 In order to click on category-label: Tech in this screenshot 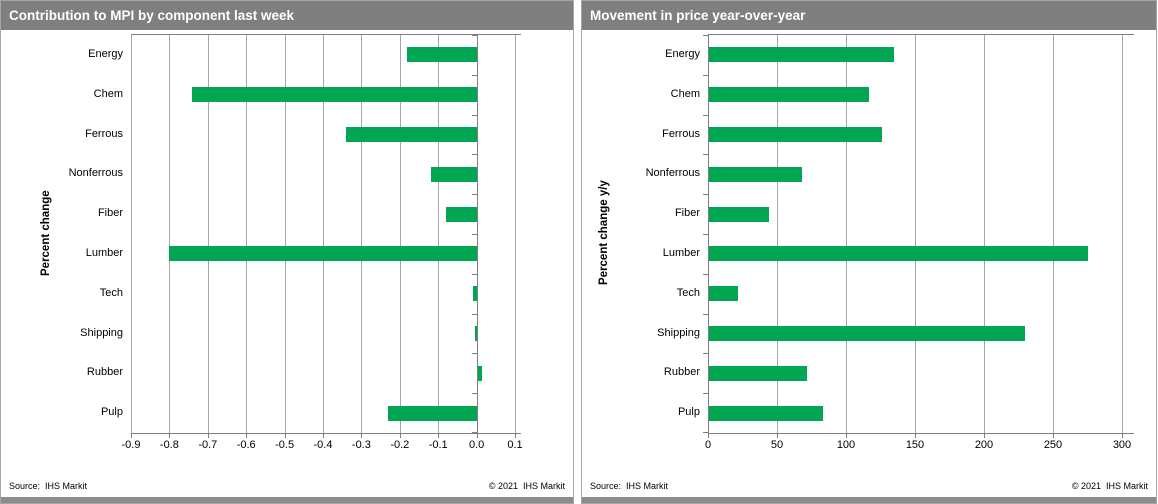, I will do `click(688, 292)`.